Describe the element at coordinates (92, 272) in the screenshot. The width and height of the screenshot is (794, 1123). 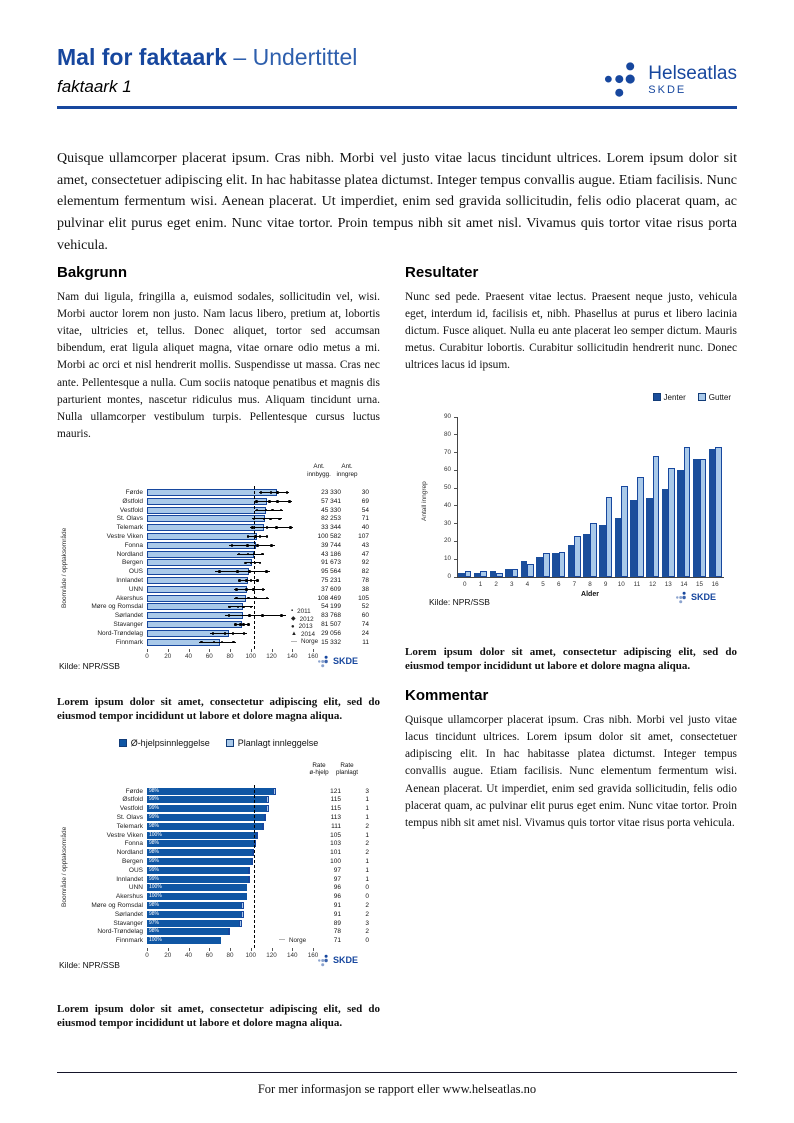
I see `section-title-bakgrunn: Bakgrunn` at that location.